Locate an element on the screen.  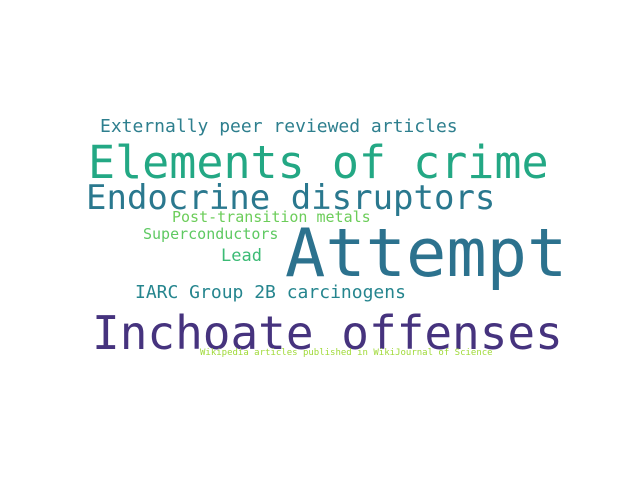
word-inchoate-offenses: Inchoate offenses is located at coordinates (327, 333).